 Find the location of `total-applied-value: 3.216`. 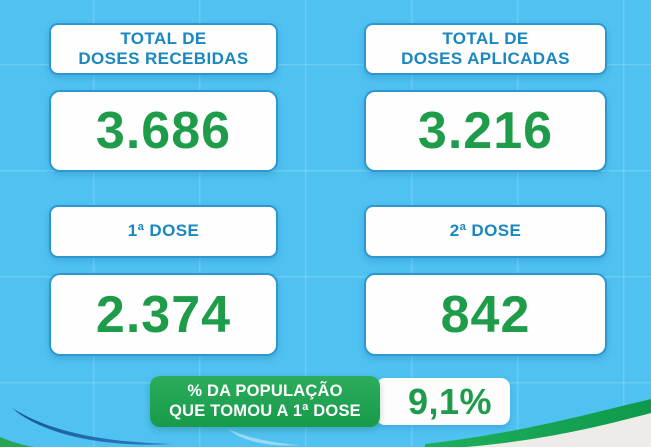

total-applied-value: 3.216 is located at coordinates (485, 131).